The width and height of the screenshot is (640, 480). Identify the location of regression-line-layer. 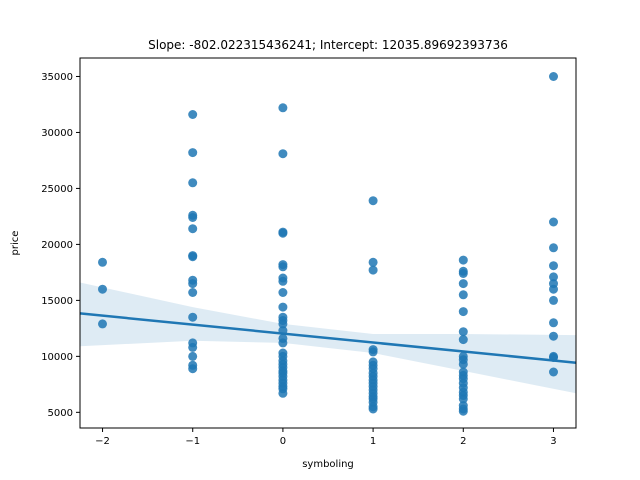
(328, 338).